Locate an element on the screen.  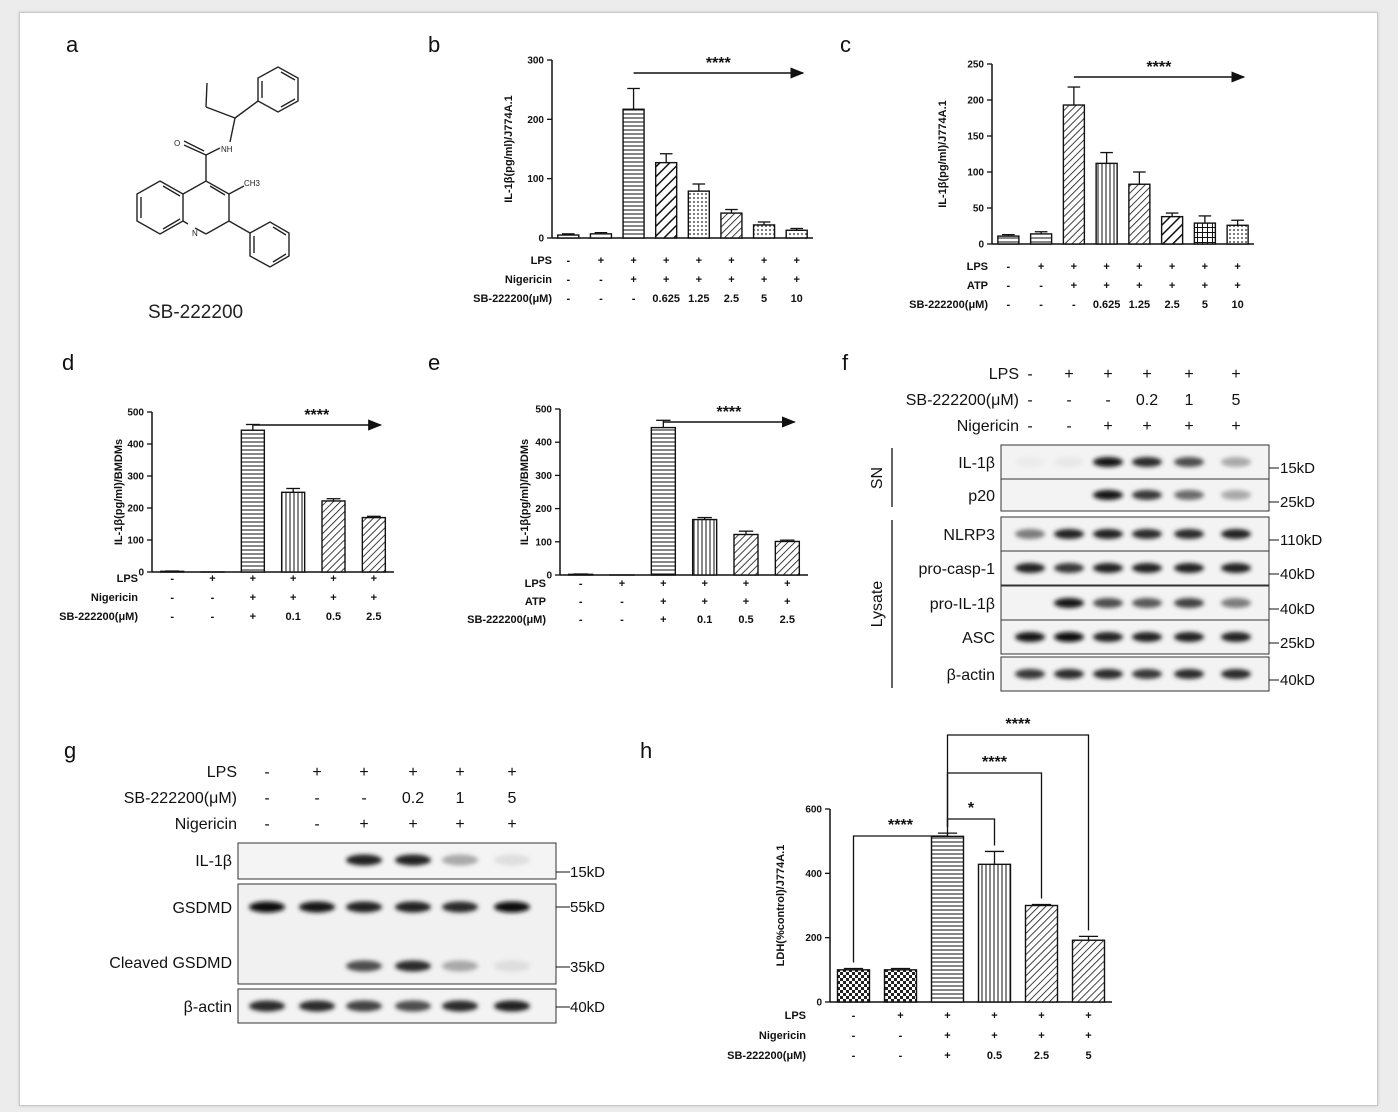
blot-condition-value: 1 is located at coordinates (460, 798).